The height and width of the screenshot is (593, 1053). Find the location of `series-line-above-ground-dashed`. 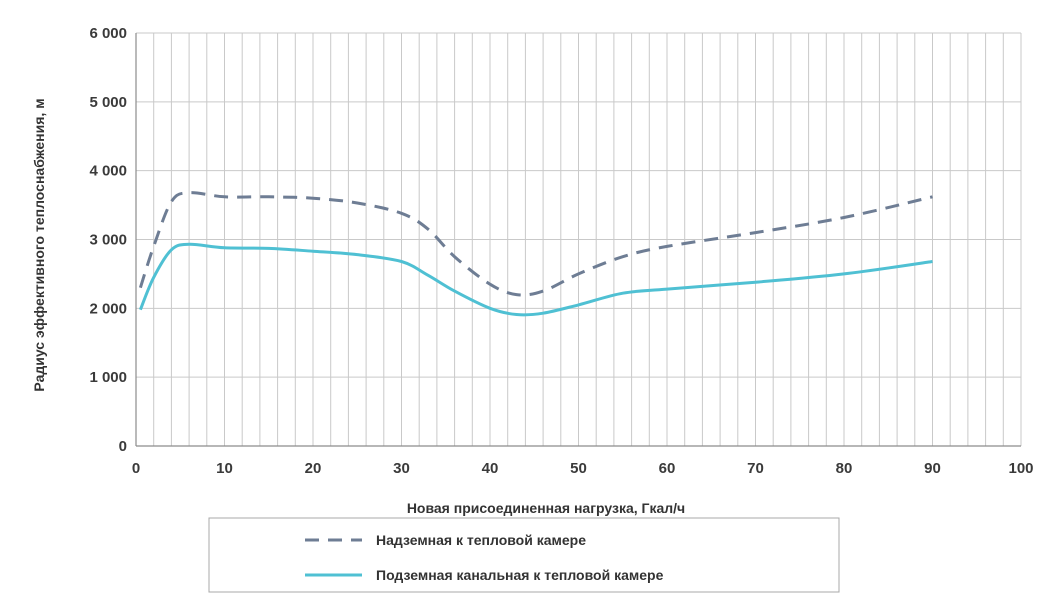

series-line-above-ground-dashed is located at coordinates (535, 244).